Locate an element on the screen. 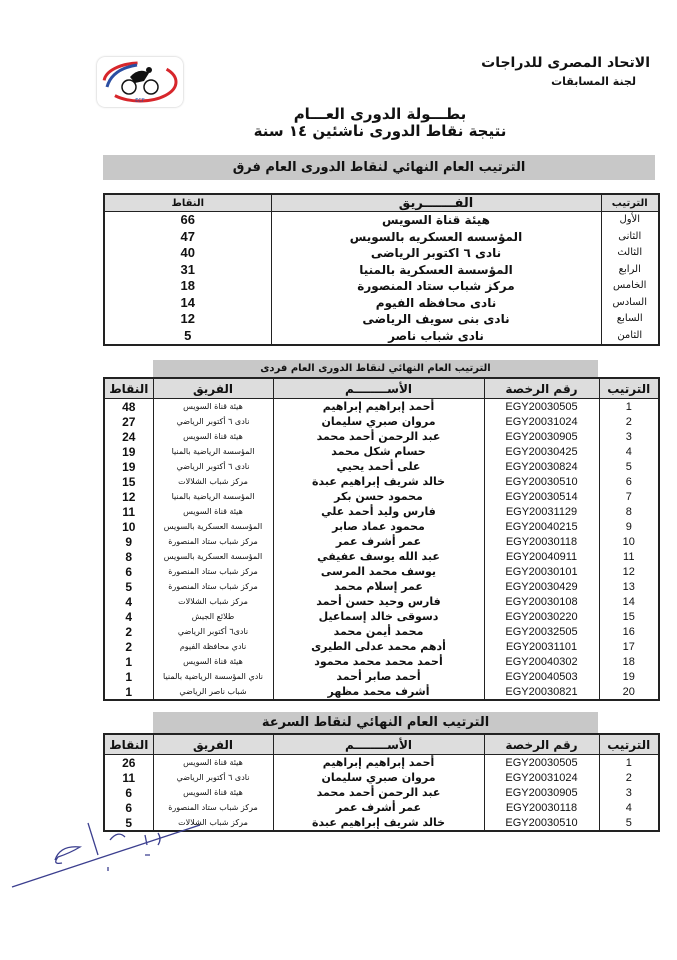  cell-rank: الرابع is located at coordinates (630, 269).